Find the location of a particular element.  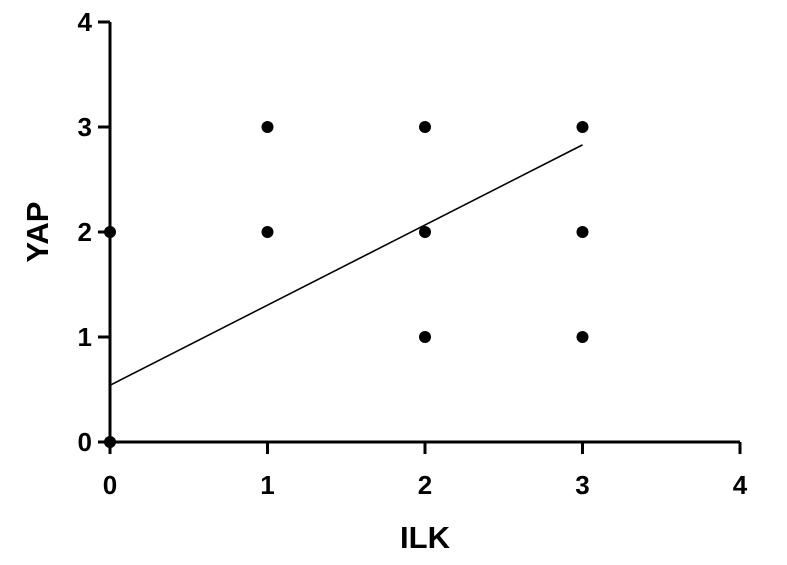

x-tick-label: 0 is located at coordinates (110, 485).